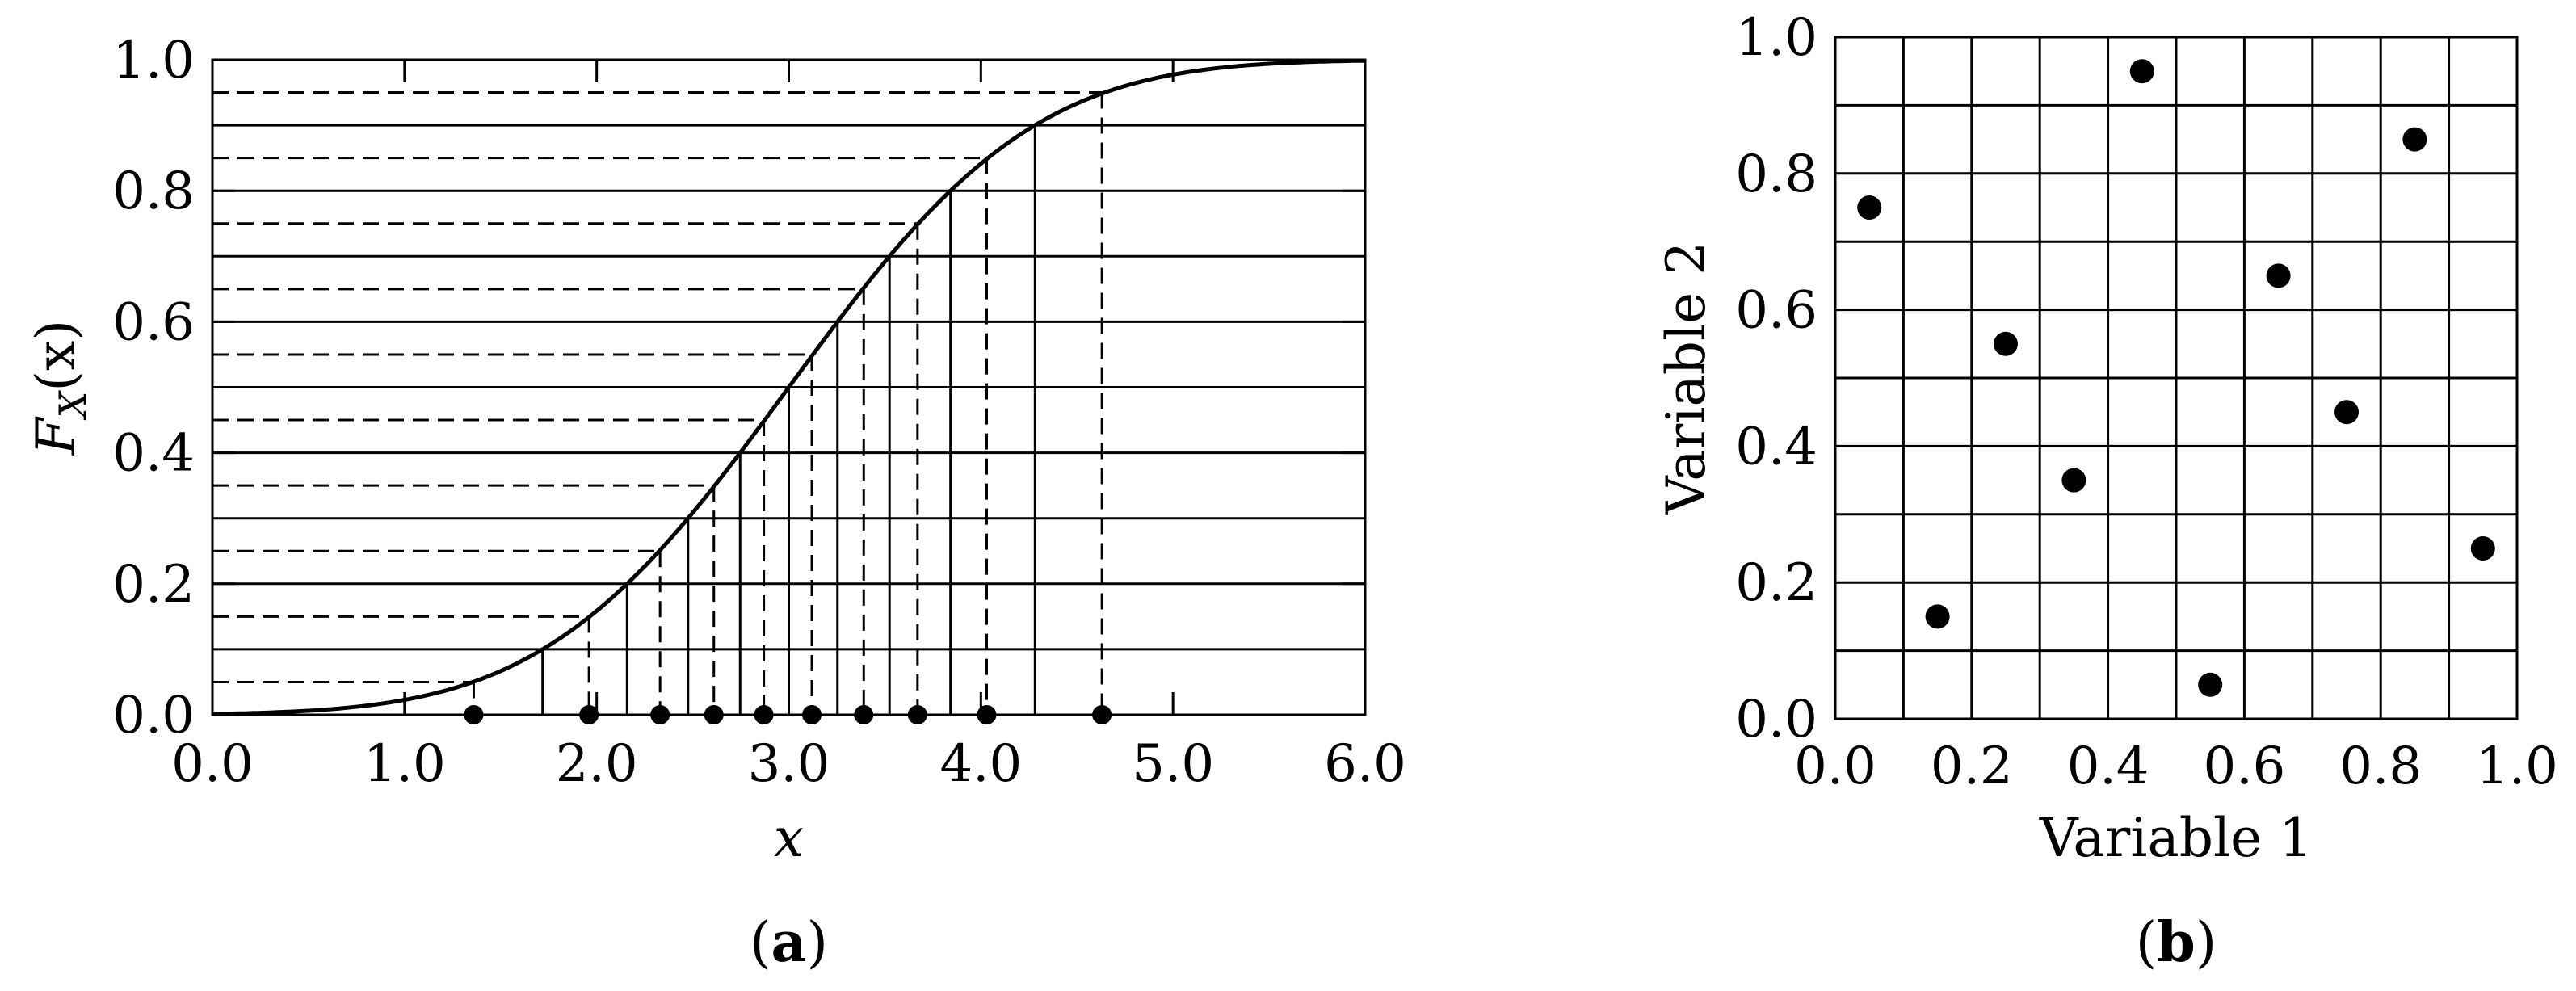  What do you see at coordinates (1686, 378) in the screenshot?
I see `y-axis-label: Variable 2` at bounding box center [1686, 378].